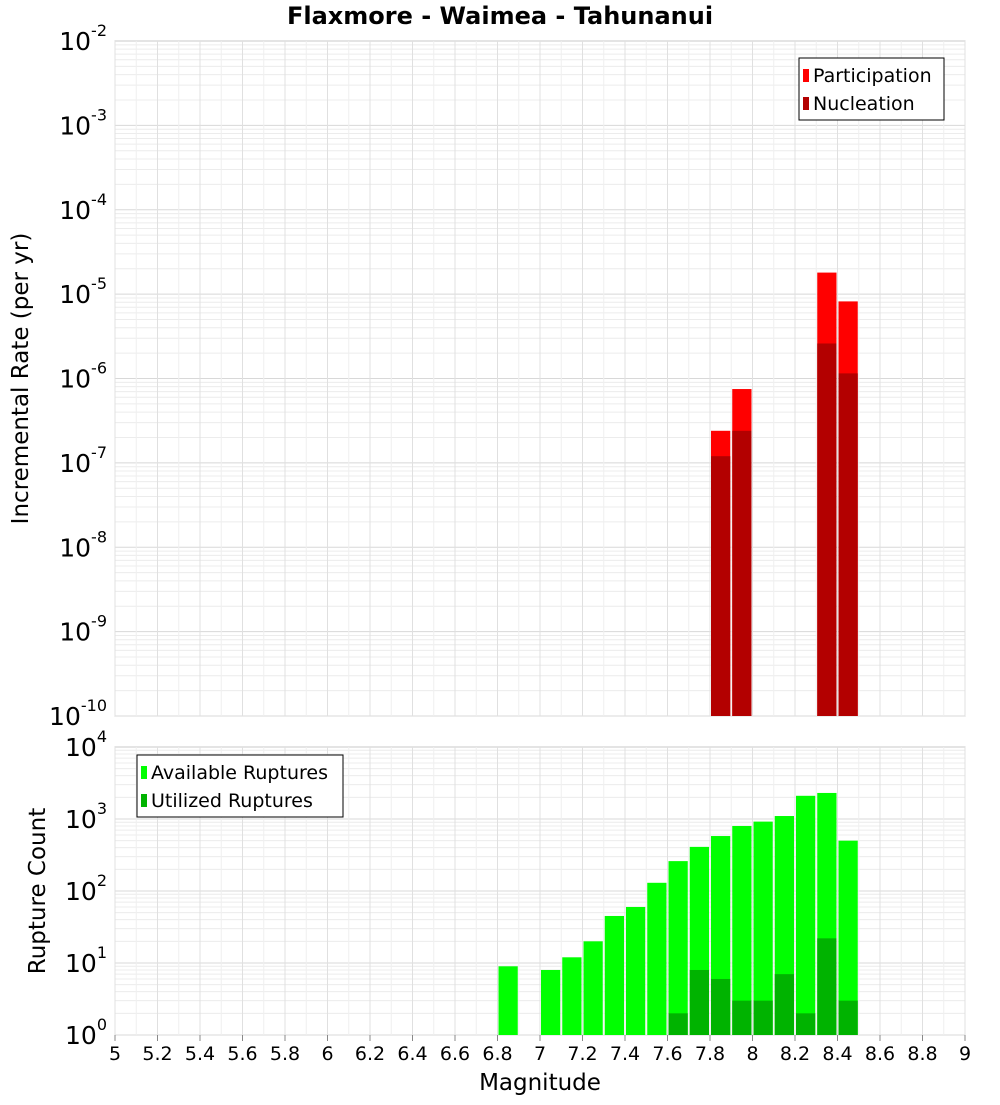  Describe the element at coordinates (965, 1054) in the screenshot. I see `x-tick-label: 9` at that location.